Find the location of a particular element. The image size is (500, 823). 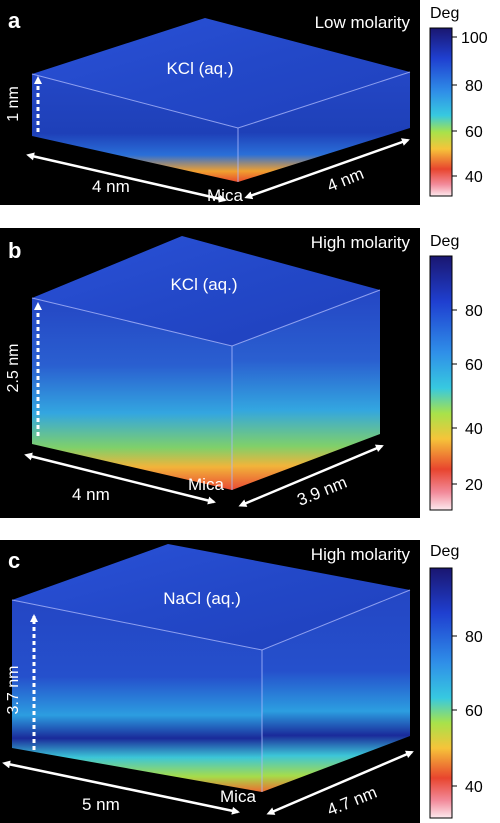

solution-label: NaCl (aq.) is located at coordinates (201, 598).